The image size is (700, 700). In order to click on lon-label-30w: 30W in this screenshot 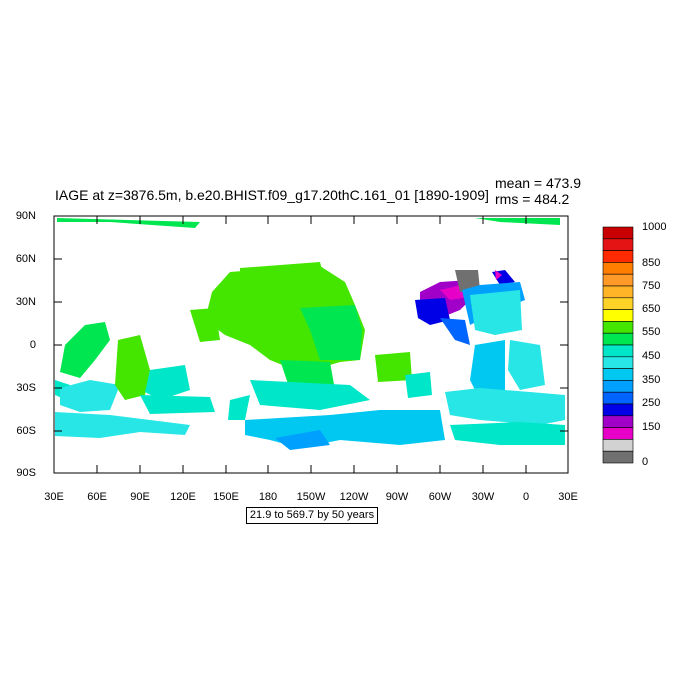, I will do `click(483, 497)`.